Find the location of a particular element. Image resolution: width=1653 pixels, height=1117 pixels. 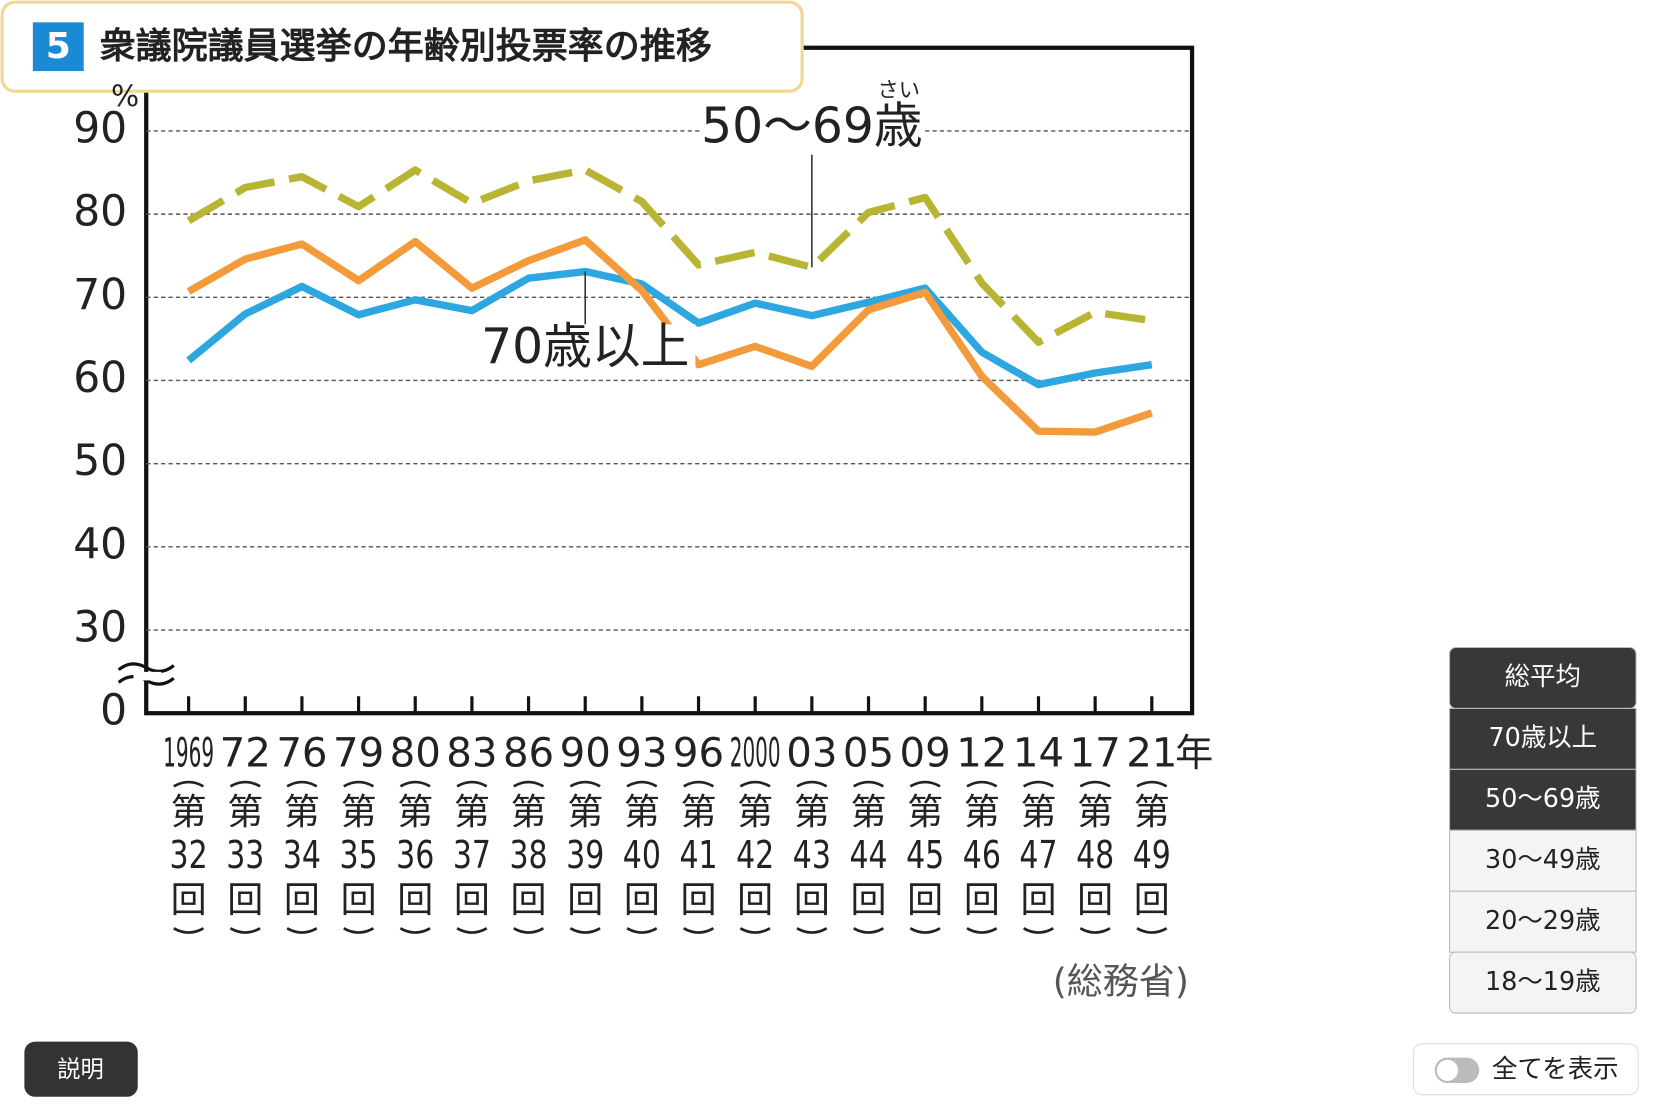

y-tick-label: 30 is located at coordinates (100, 627).